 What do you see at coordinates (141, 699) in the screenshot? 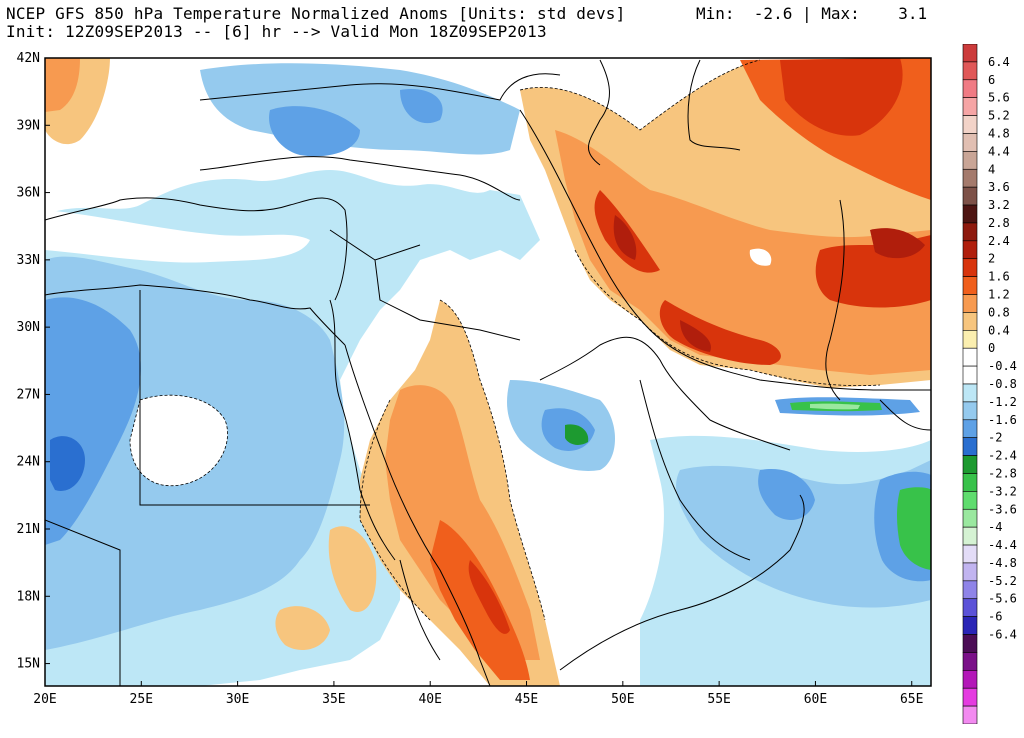
I see `lon-label: 25E` at bounding box center [141, 699].